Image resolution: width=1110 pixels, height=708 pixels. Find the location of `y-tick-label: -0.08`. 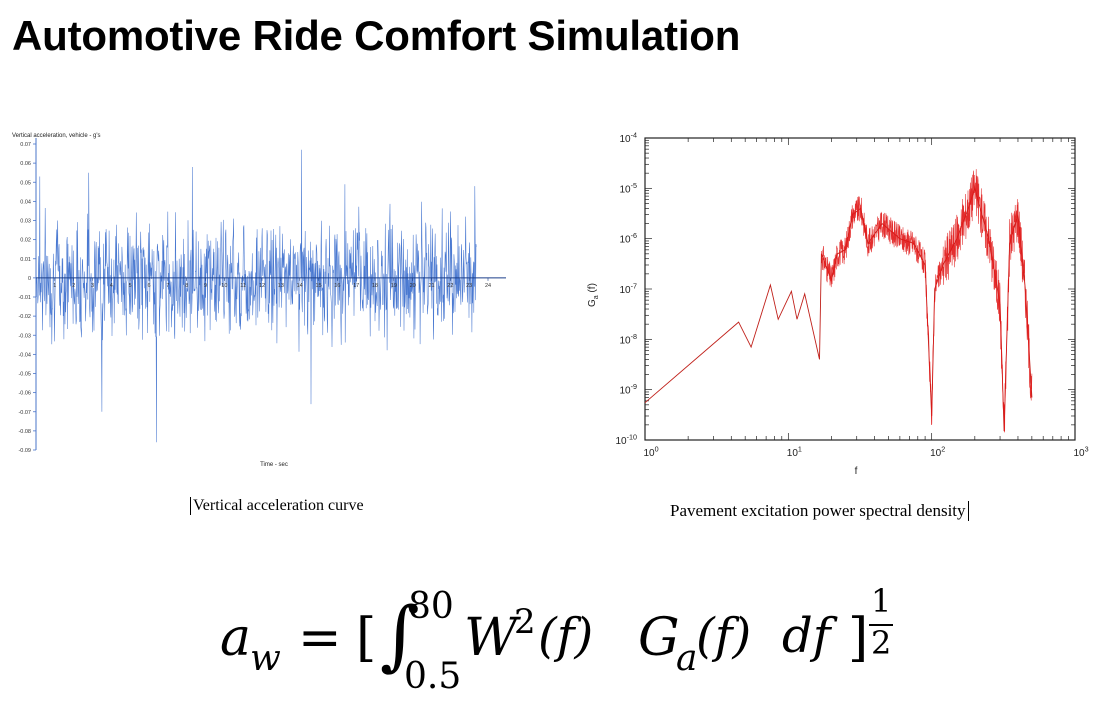

y-tick-label: -0.08 is located at coordinates (24, 432).